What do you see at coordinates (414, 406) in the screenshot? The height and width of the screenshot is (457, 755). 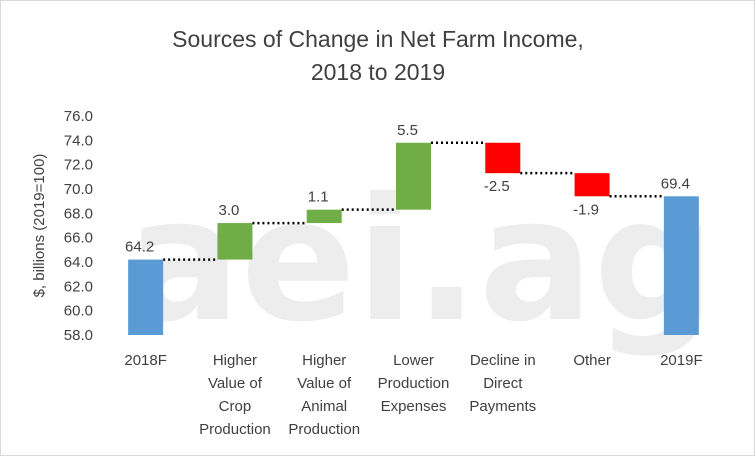 I see `x-category-label: Expenses` at bounding box center [414, 406].